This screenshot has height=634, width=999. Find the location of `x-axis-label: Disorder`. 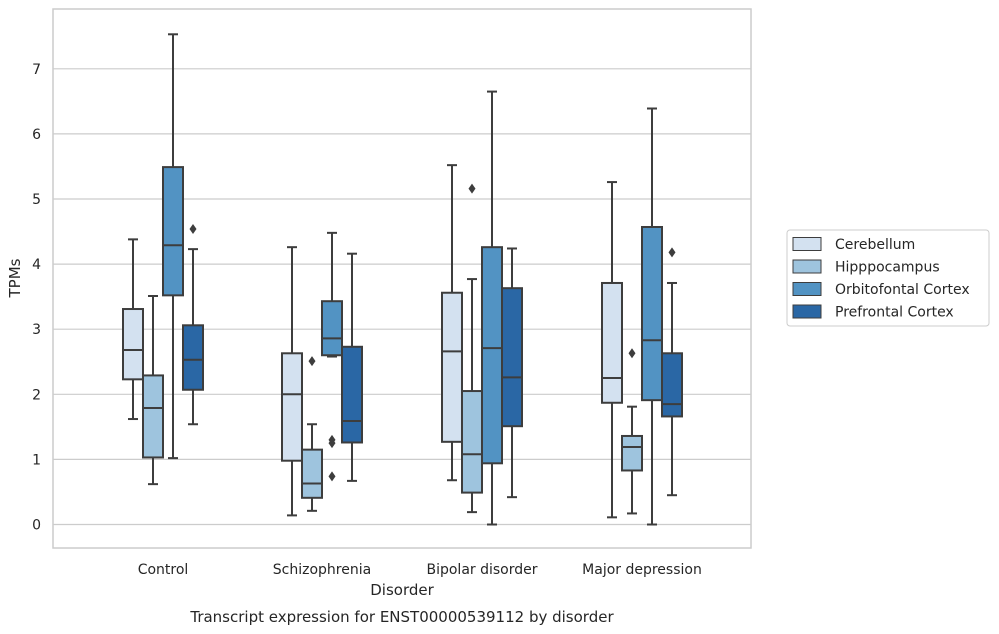

x-axis-label: Disorder is located at coordinates (402, 590).